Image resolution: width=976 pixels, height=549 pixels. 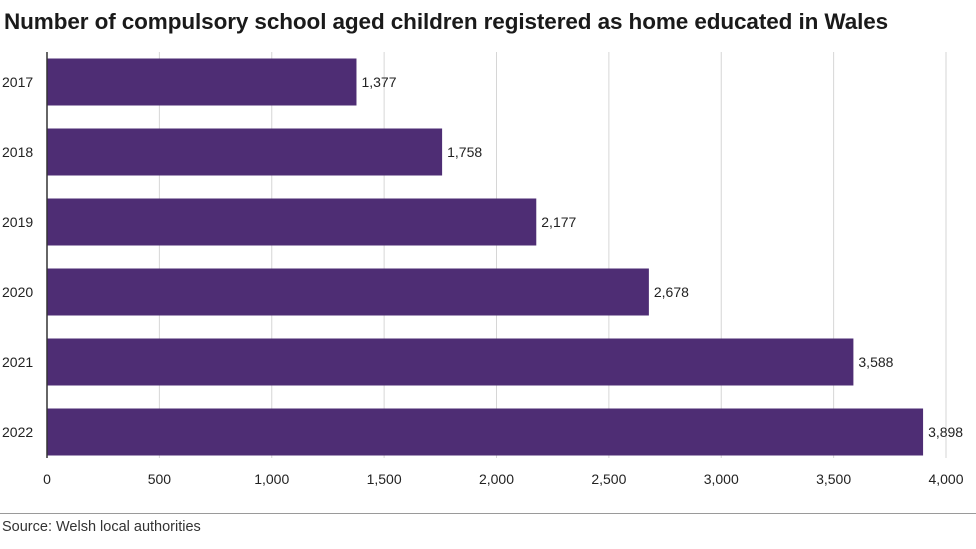 What do you see at coordinates (945, 479) in the screenshot?
I see `x-tick-label: 4,000` at bounding box center [945, 479].